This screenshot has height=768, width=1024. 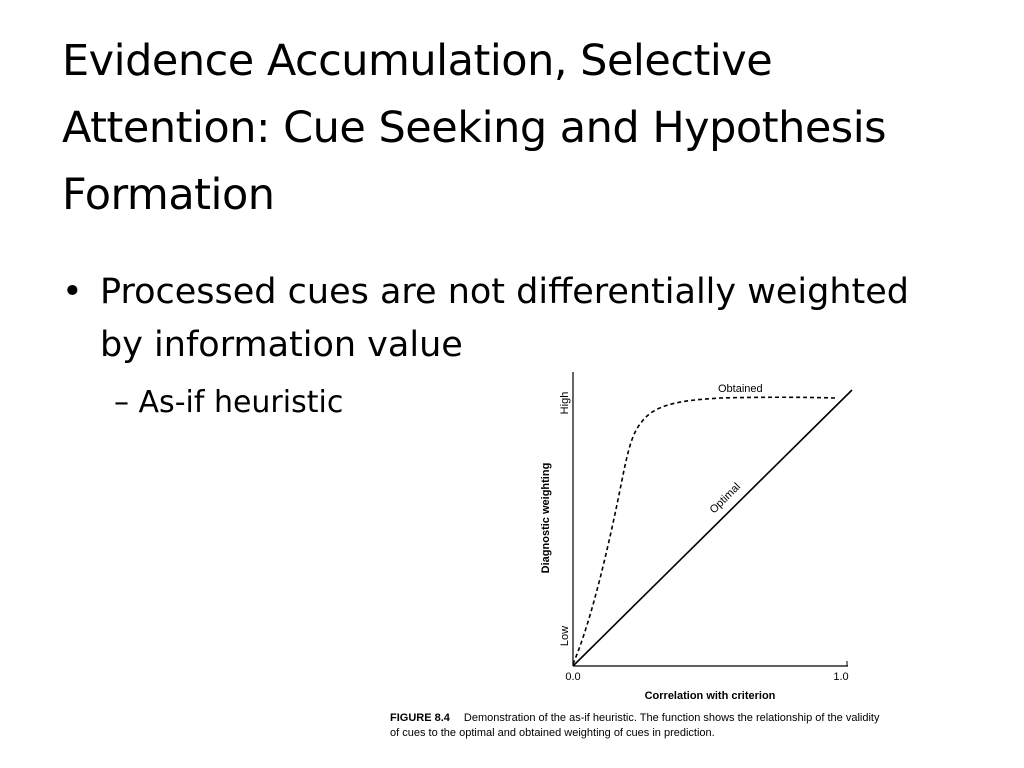 What do you see at coordinates (565, 636) in the screenshot?
I see `y-tick-low: Low` at bounding box center [565, 636].